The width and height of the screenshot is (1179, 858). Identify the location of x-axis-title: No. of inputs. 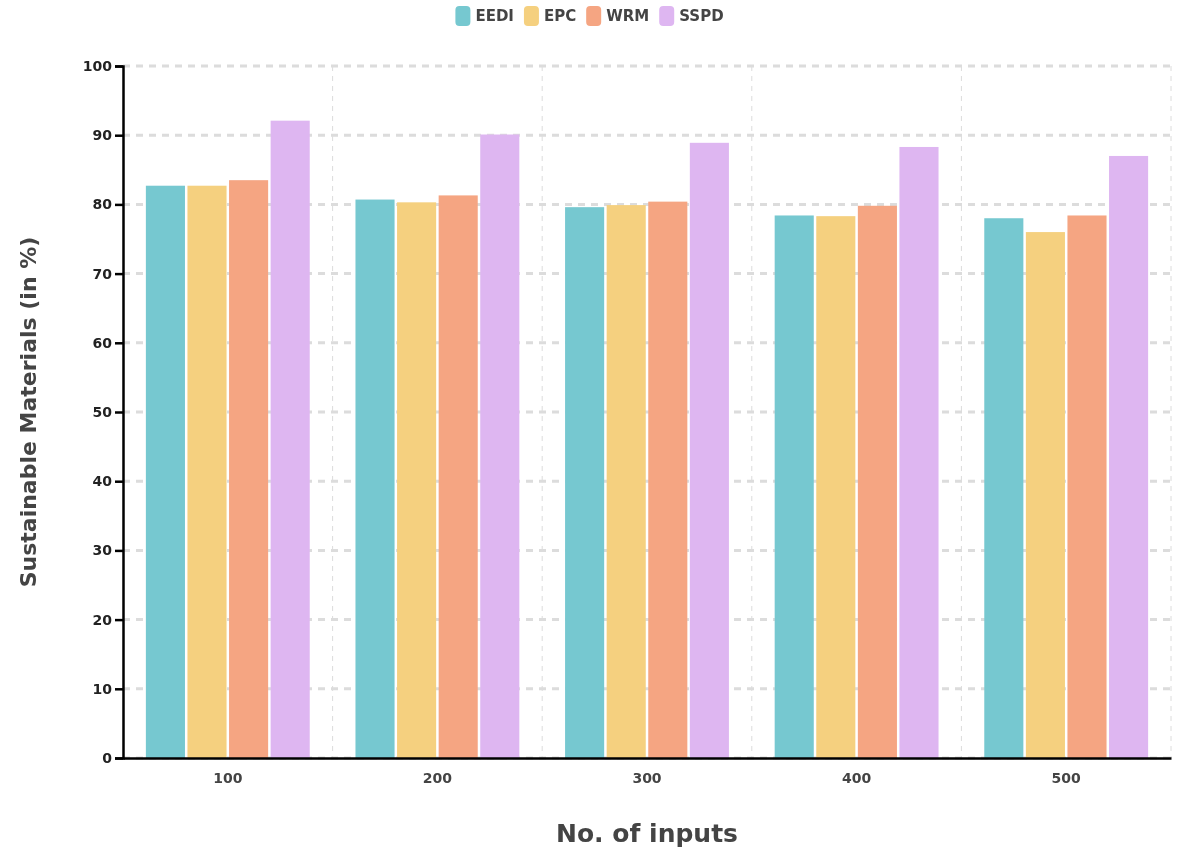
(647, 833).